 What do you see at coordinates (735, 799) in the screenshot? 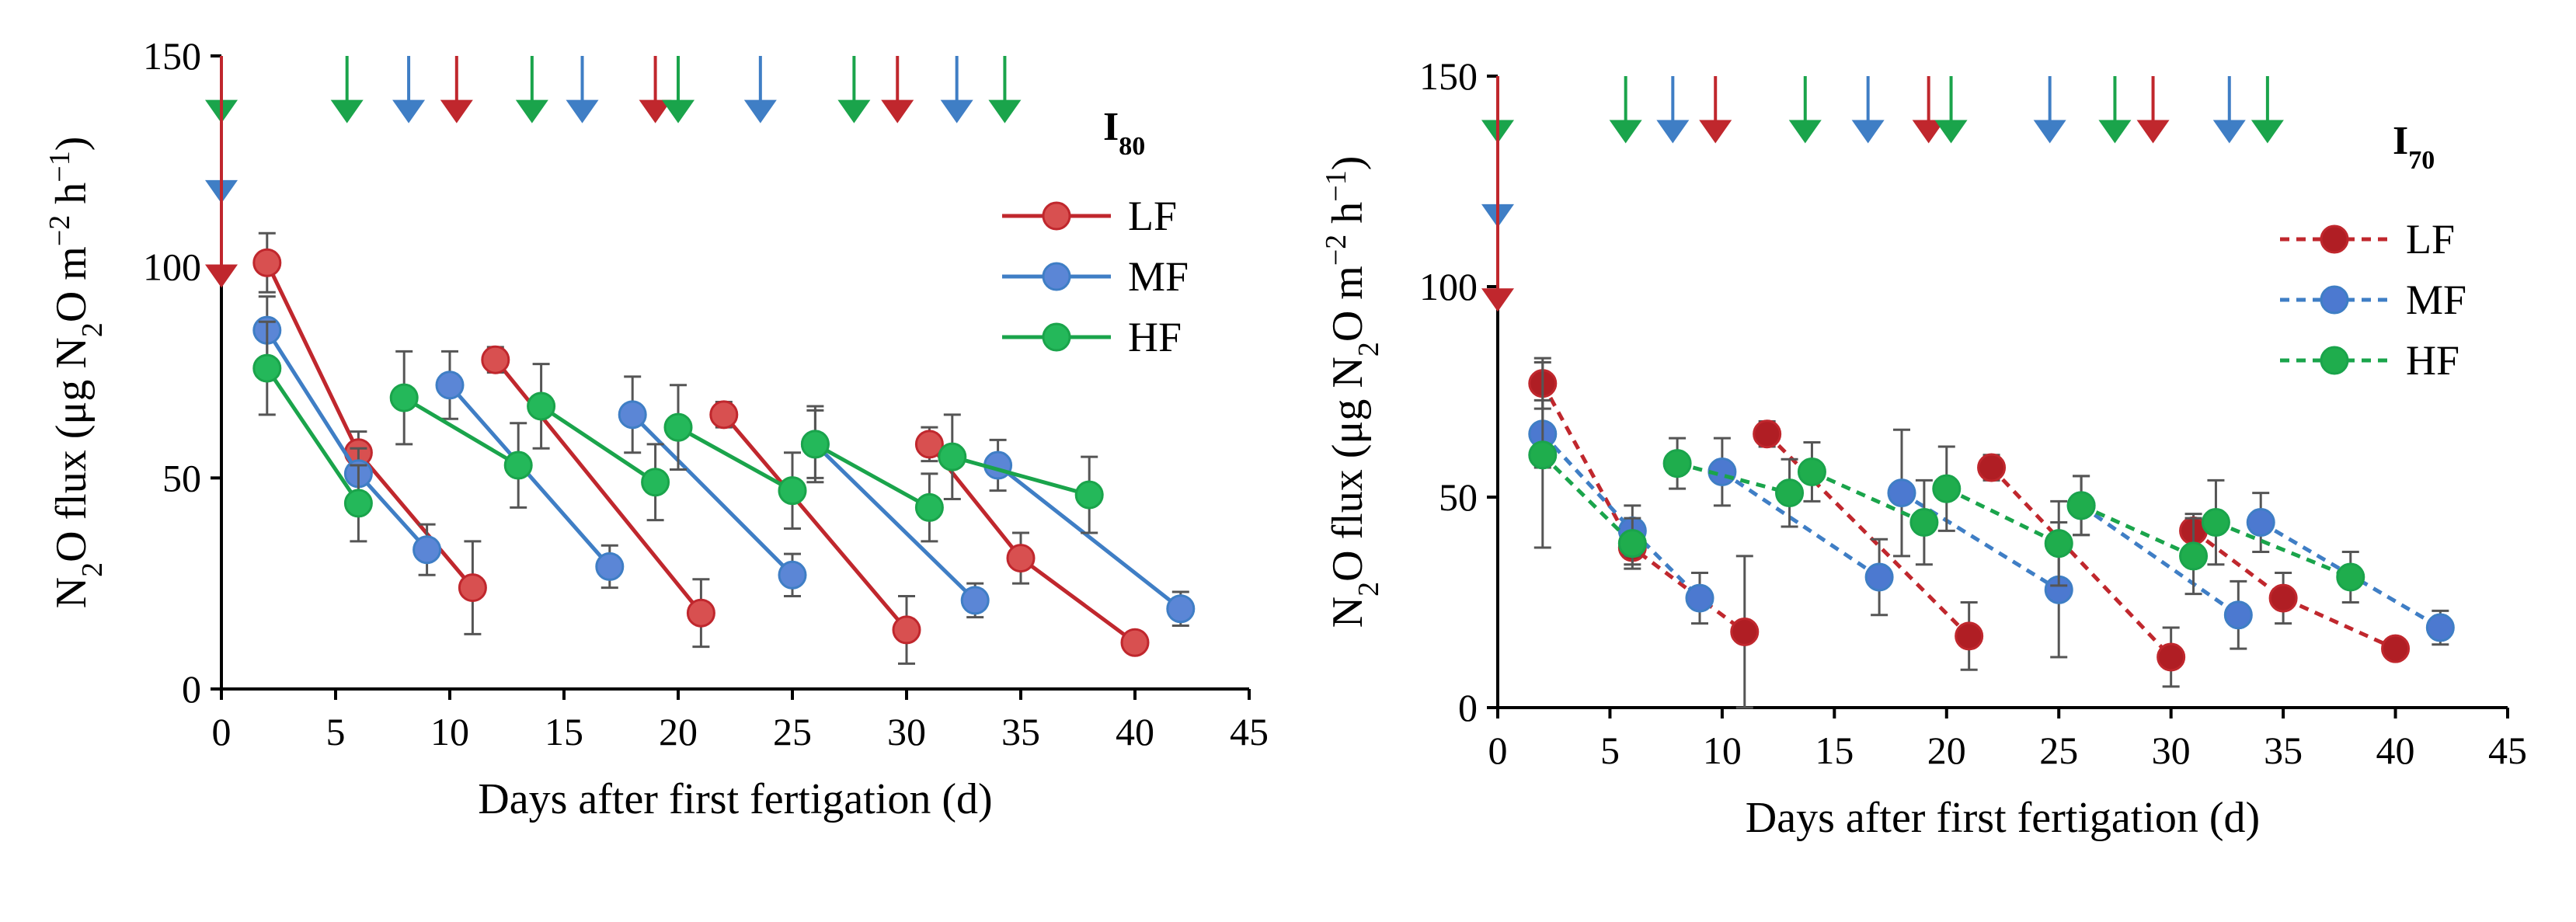
I see `x-axis-label: Days after first fertigation (d)` at bounding box center [735, 799].